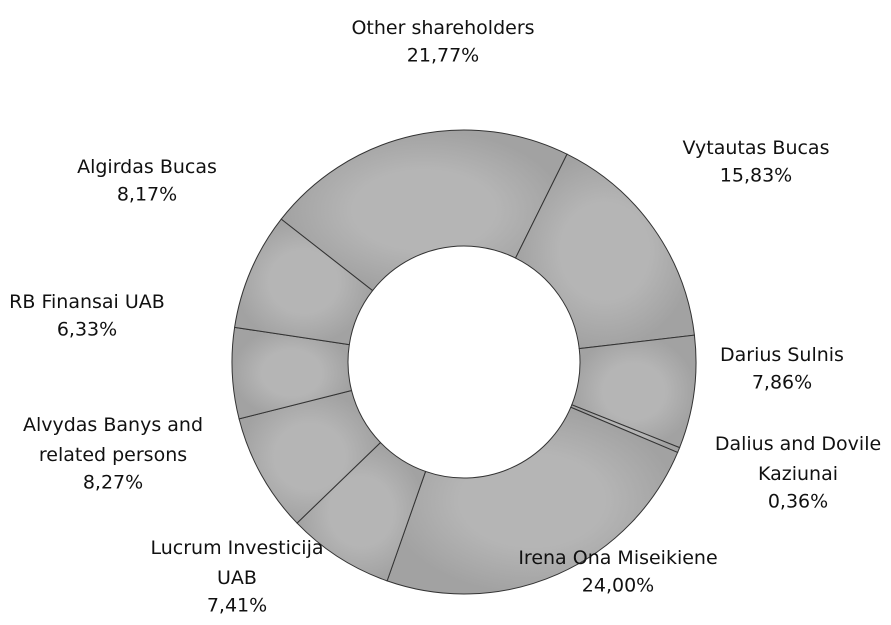  I want to click on value-label: 8,17%, so click(147, 195).